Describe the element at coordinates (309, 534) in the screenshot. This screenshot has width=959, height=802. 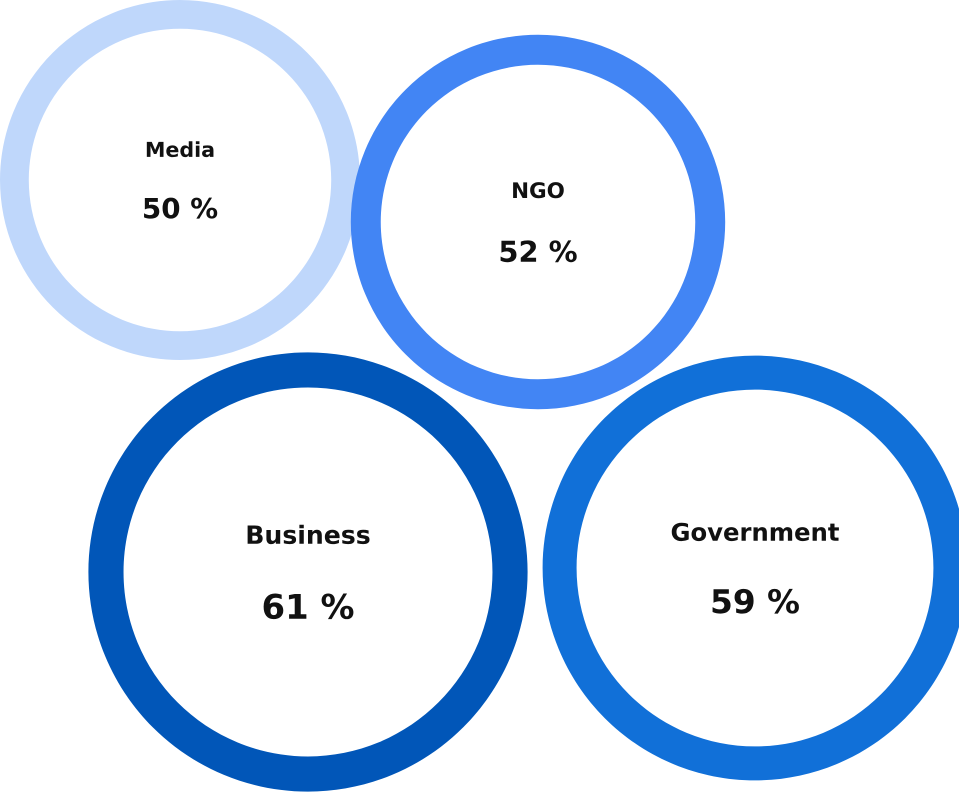
I see `category-label: Business` at that location.